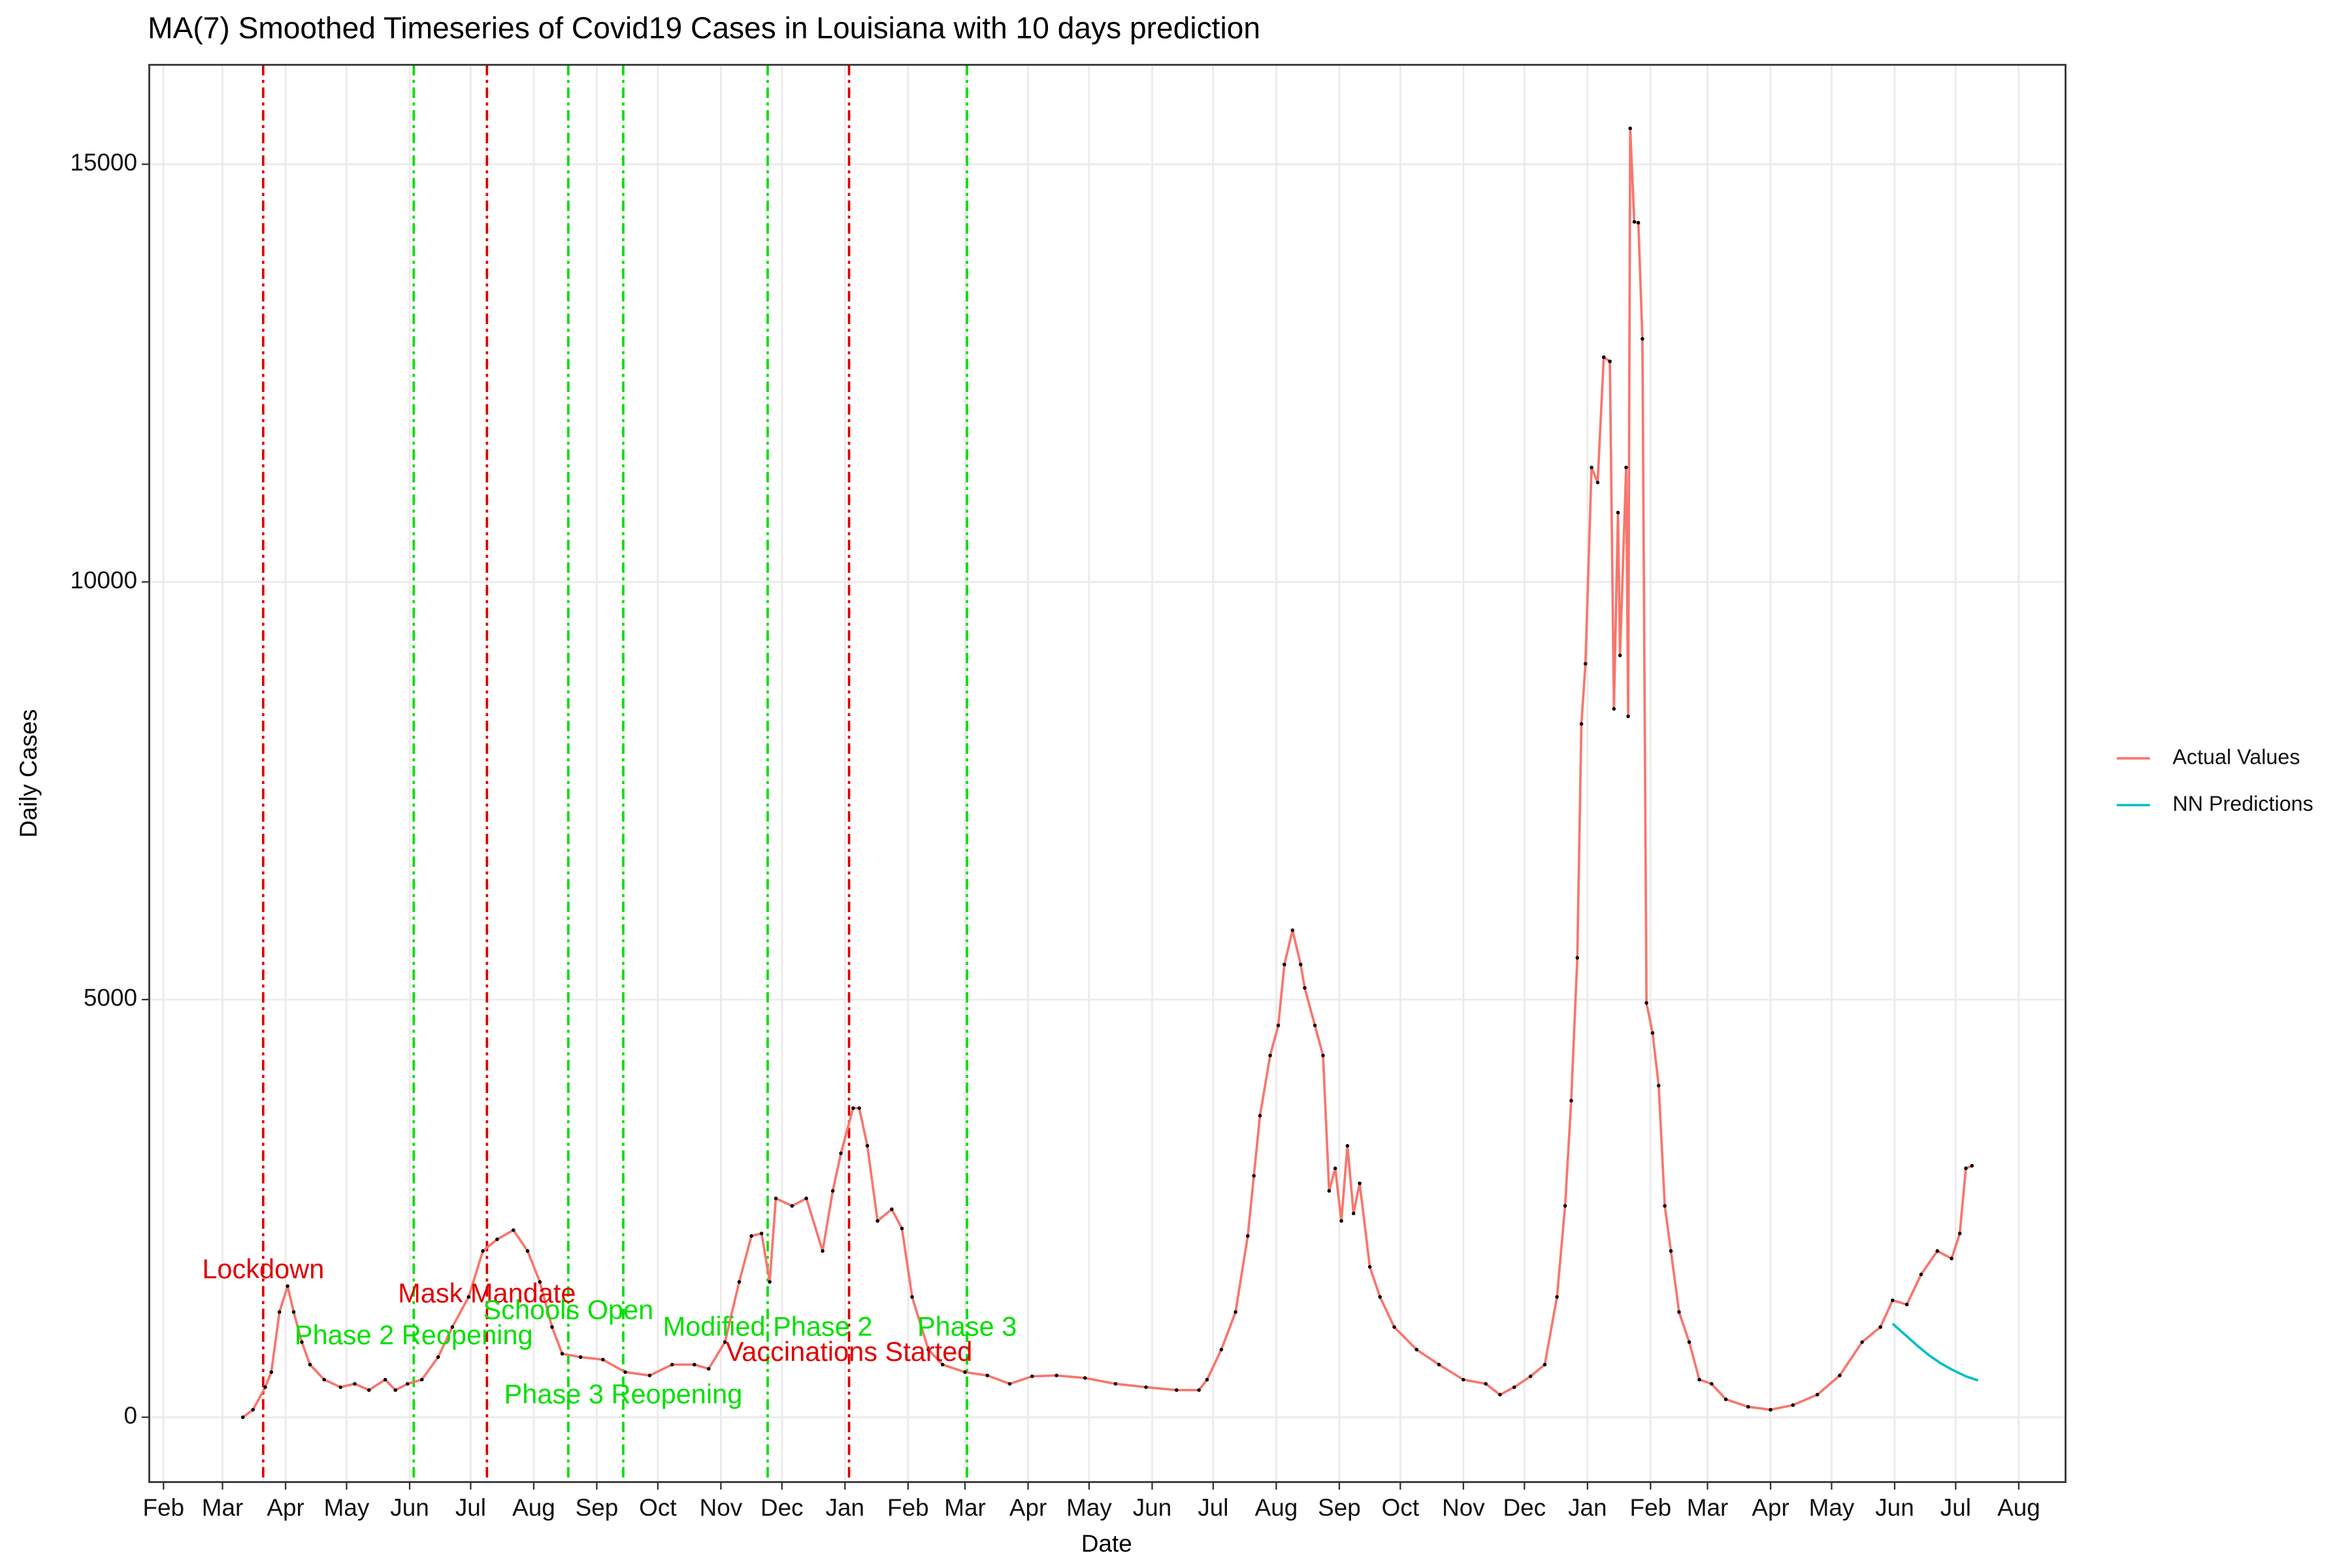 The width and height of the screenshot is (2352, 1568). What do you see at coordinates (1935, 1352) in the screenshot?
I see `series-line` at bounding box center [1935, 1352].